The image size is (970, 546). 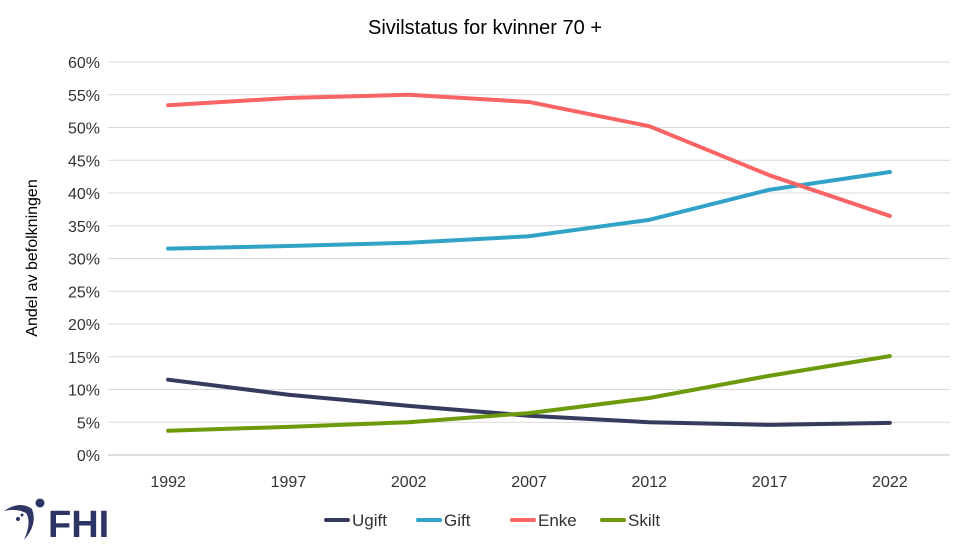 I want to click on series-line-ugift, so click(x=529, y=402).